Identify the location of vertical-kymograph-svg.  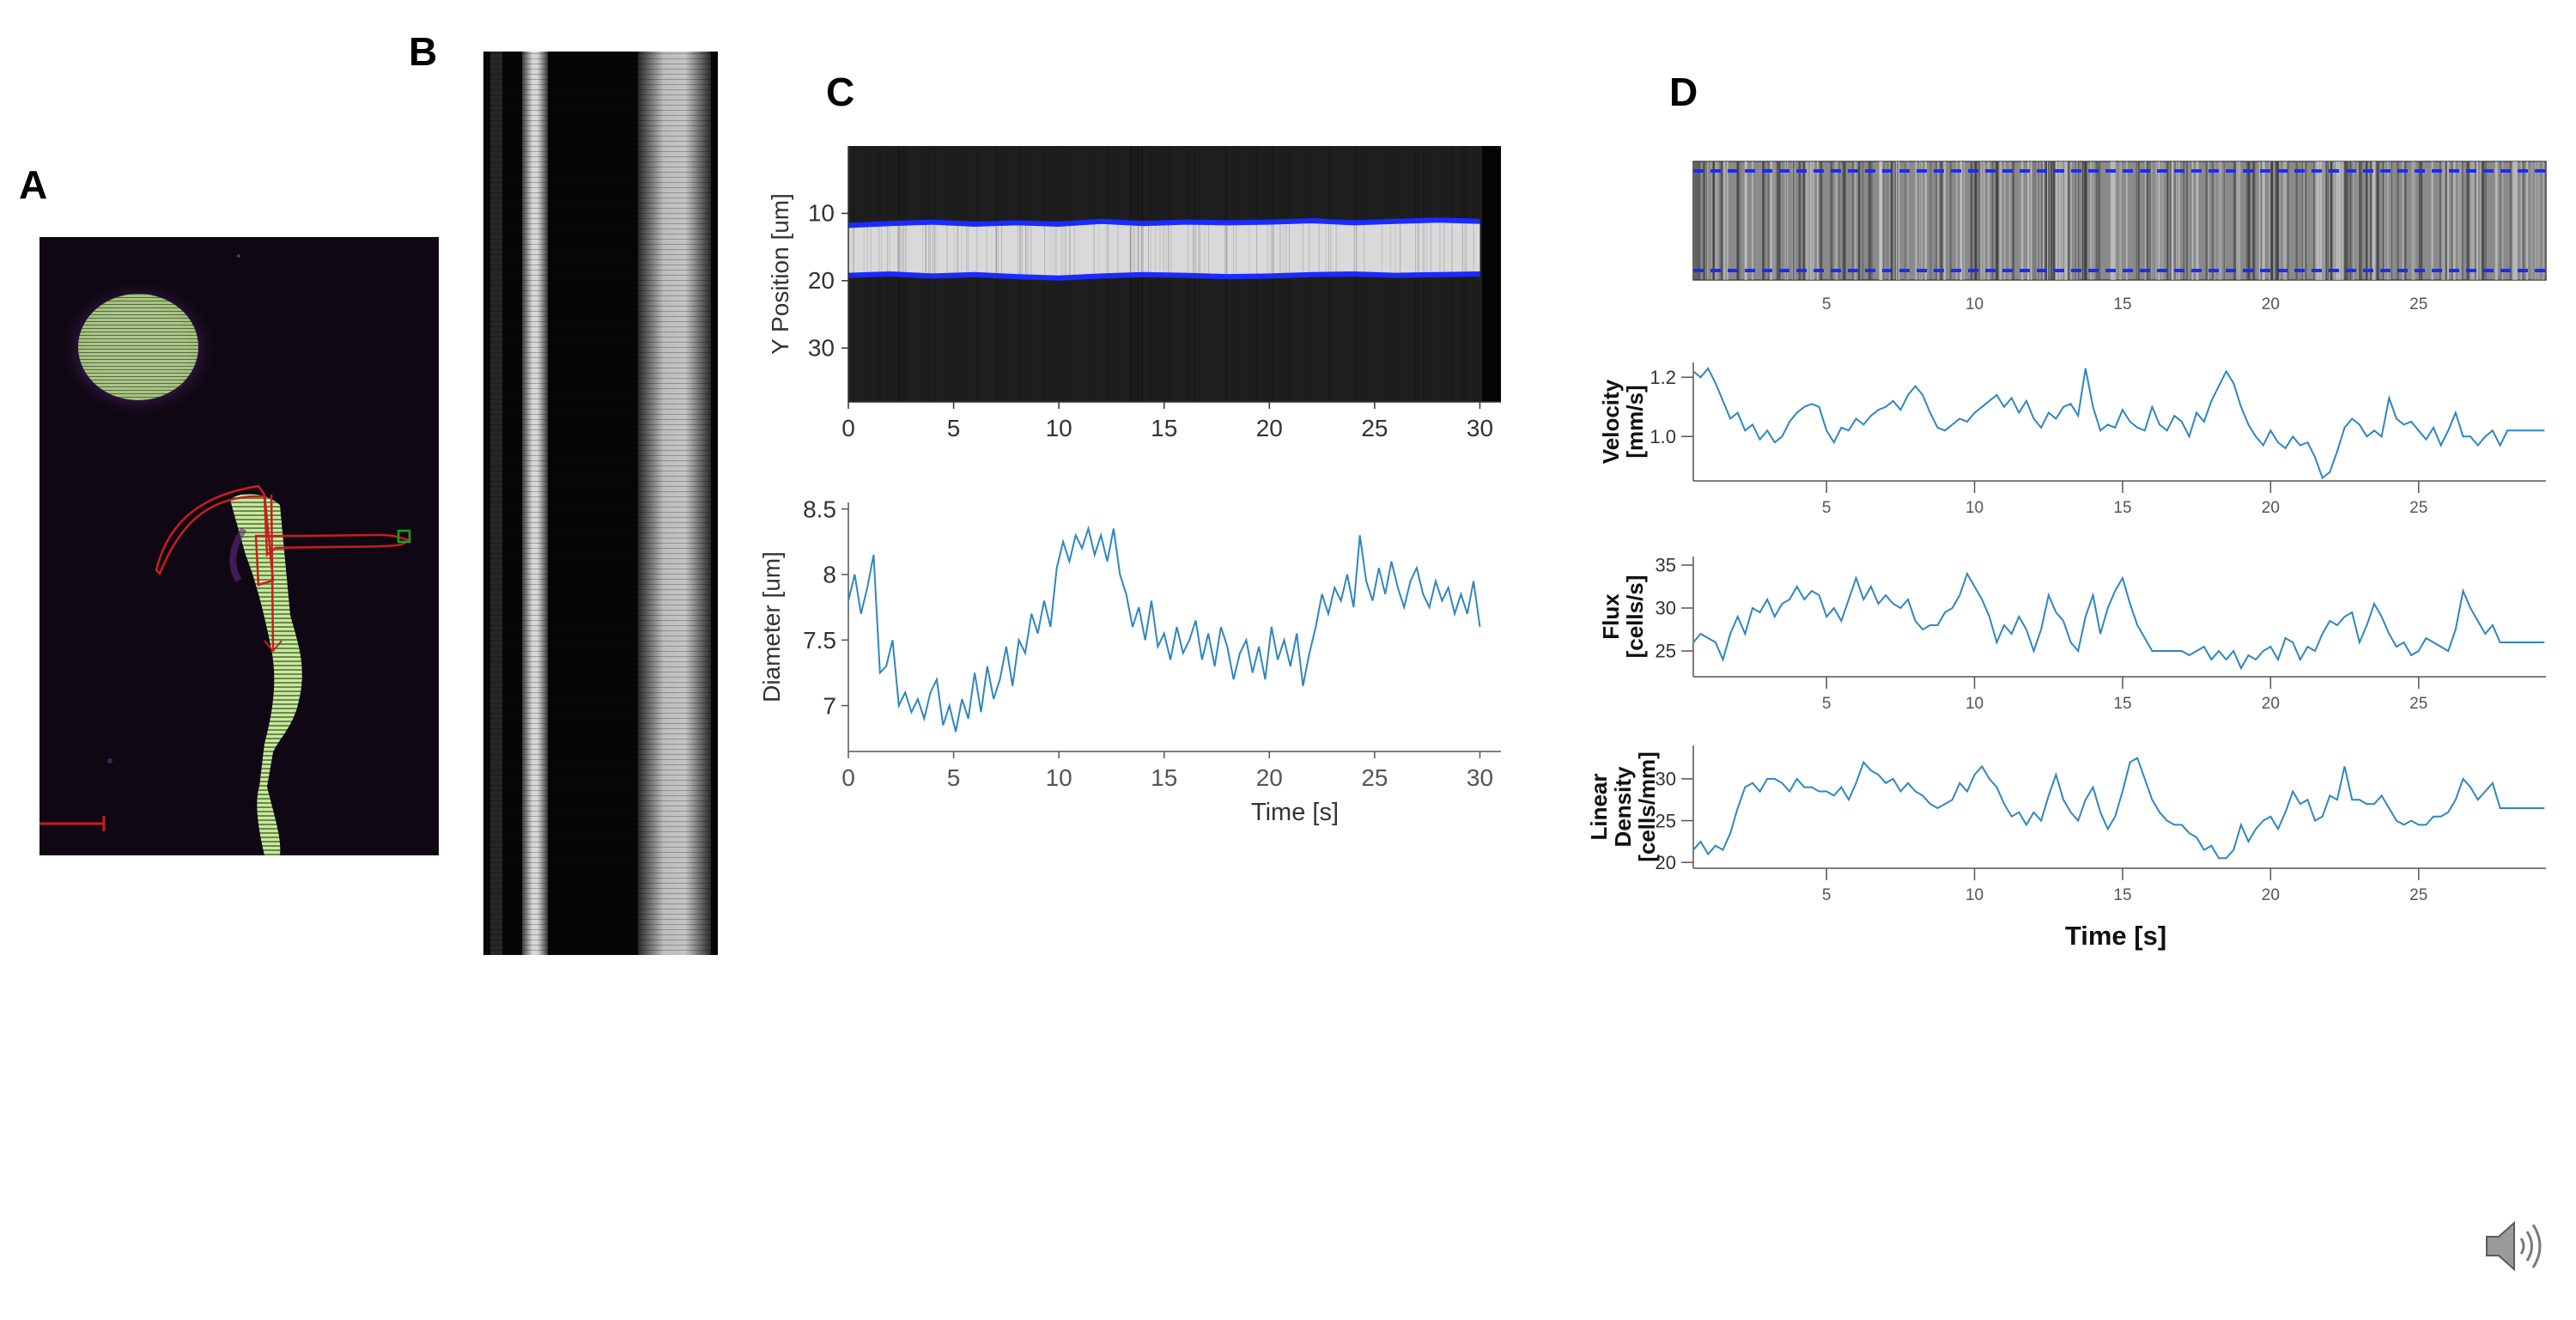
(600, 503).